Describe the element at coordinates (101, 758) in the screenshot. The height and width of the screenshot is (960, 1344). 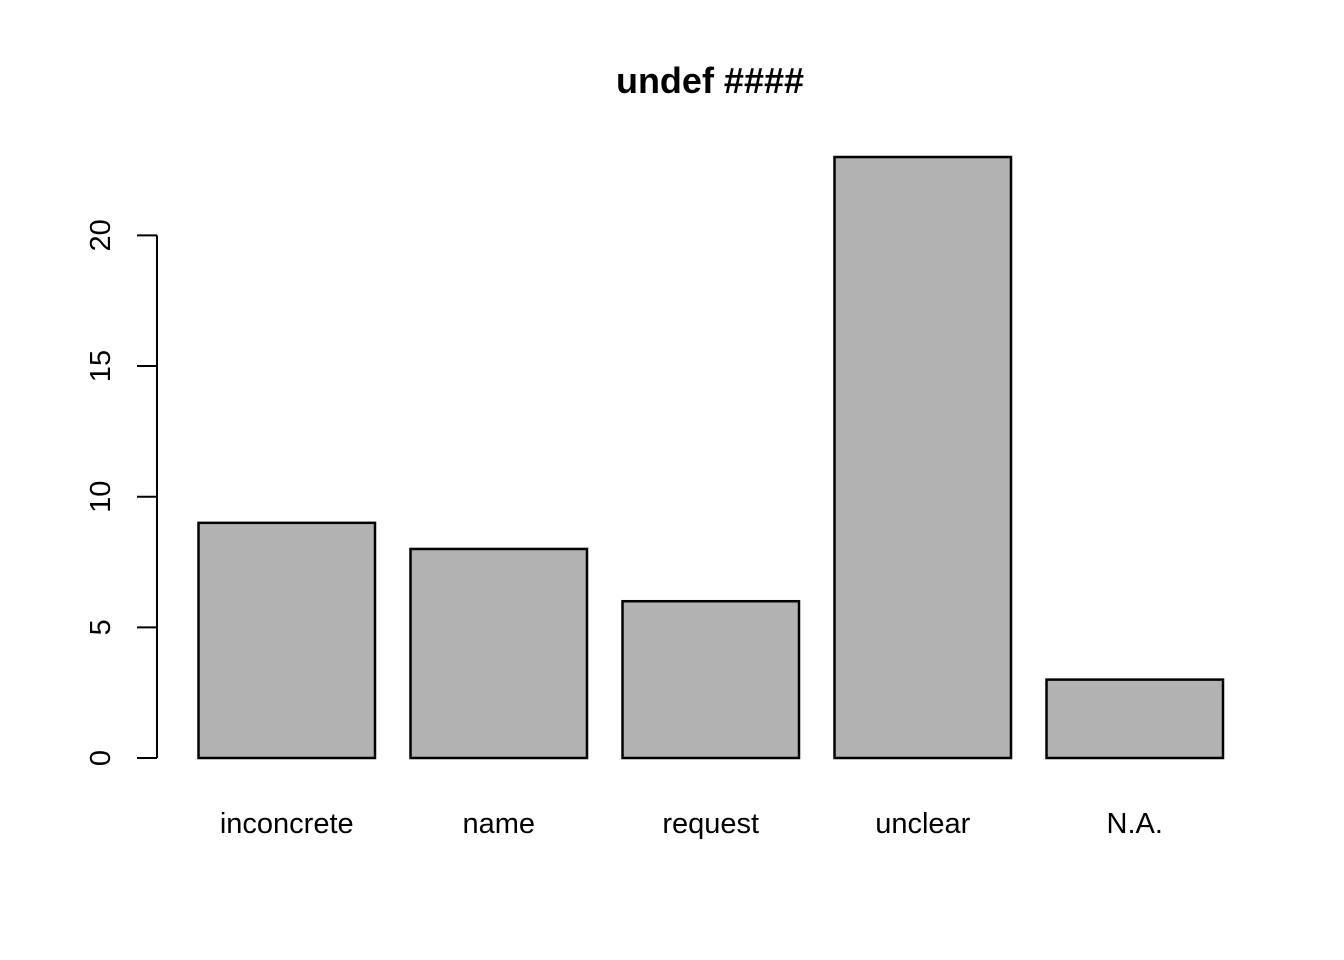
I see `y-tick-label: 0` at that location.